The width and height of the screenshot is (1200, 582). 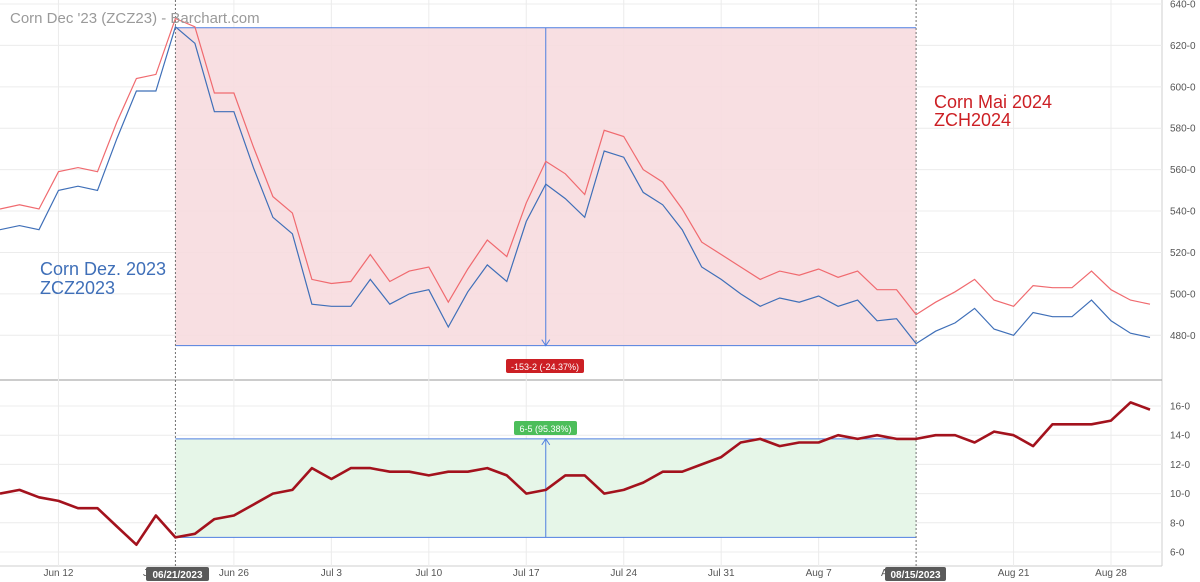 What do you see at coordinates (1183, 46) in the screenshot?
I see `y-tick-top-7: 620-0` at bounding box center [1183, 46].